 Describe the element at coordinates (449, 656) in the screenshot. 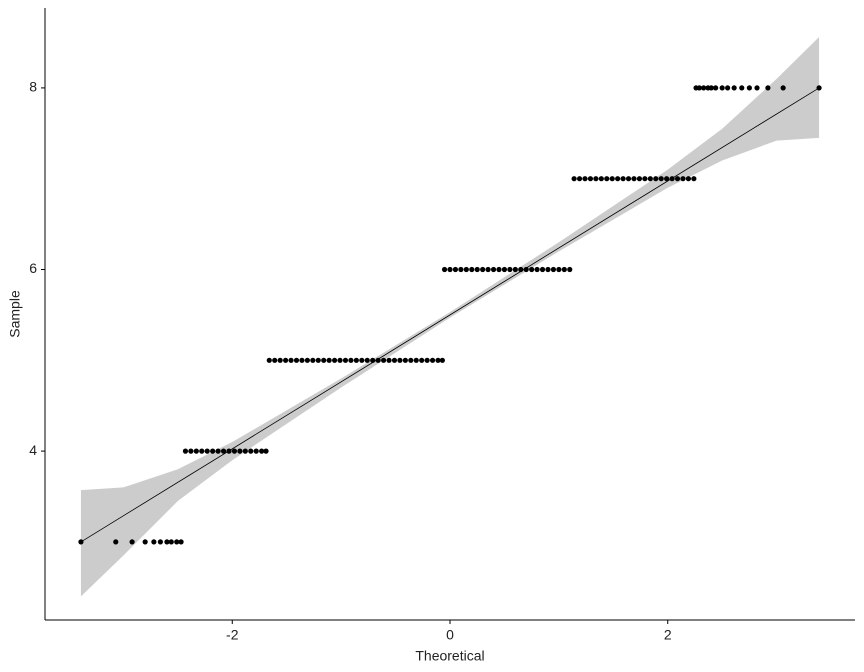

I see `x-axis-title: Theoretical` at that location.